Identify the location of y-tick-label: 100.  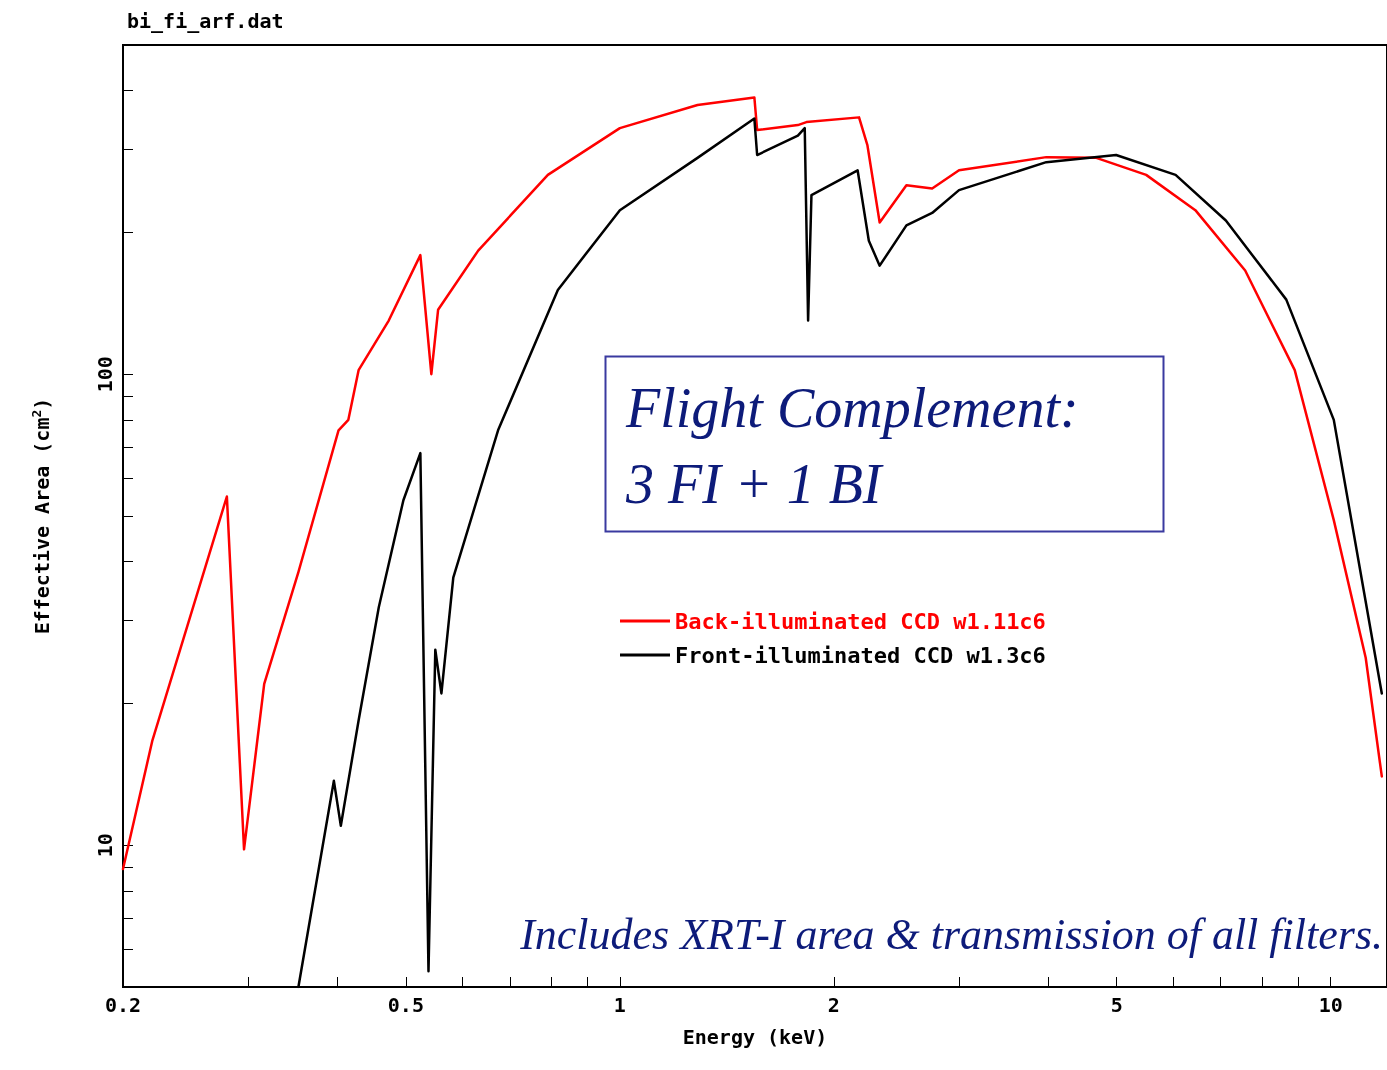
(105, 374).